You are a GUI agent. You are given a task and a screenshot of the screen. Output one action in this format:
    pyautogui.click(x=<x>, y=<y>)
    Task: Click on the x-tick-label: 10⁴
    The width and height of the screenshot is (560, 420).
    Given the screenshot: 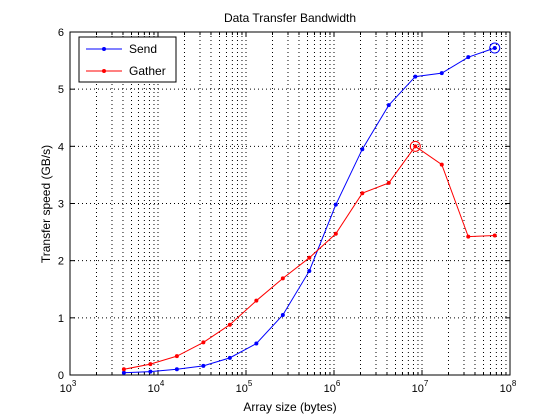 What is the action you would take?
    pyautogui.click(x=156, y=387)
    